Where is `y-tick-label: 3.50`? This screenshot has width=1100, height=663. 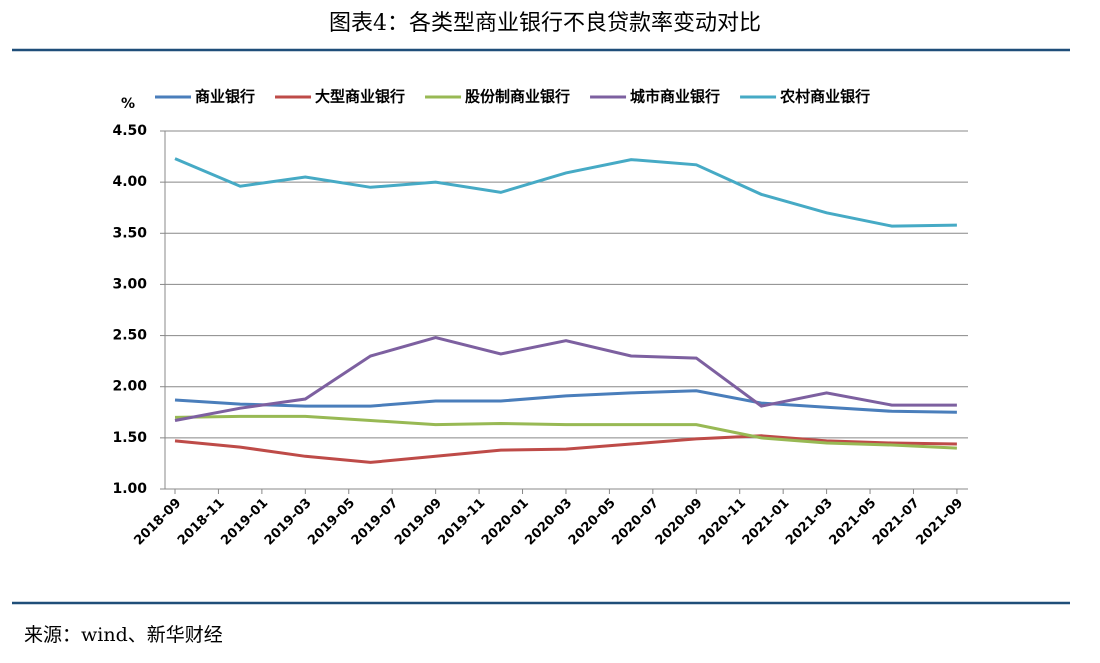
y-tick-label: 3.50 is located at coordinates (129, 233).